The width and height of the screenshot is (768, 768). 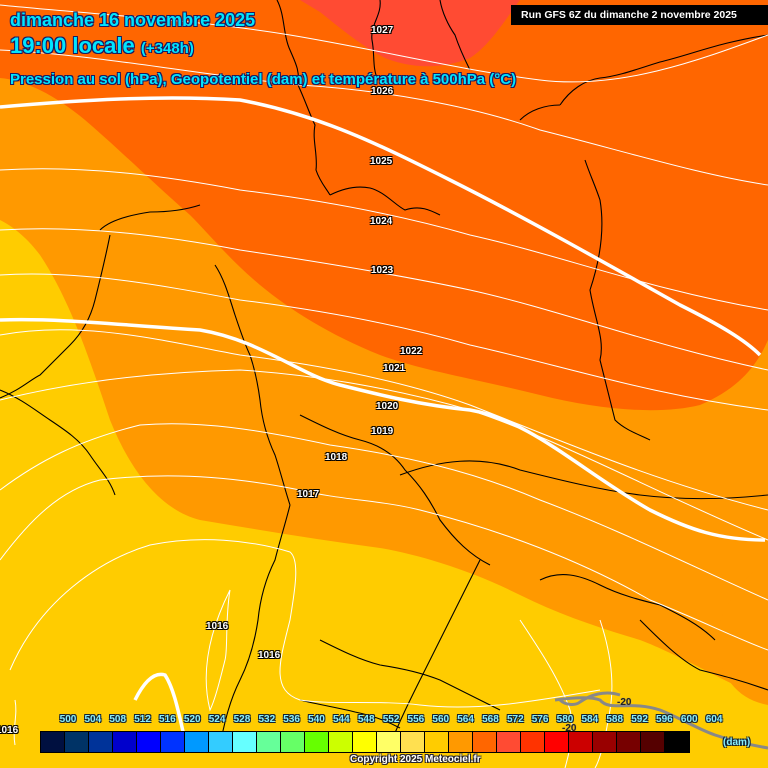 What do you see at coordinates (387, 406) in the screenshot?
I see `isobar-label: 1020` at bounding box center [387, 406].